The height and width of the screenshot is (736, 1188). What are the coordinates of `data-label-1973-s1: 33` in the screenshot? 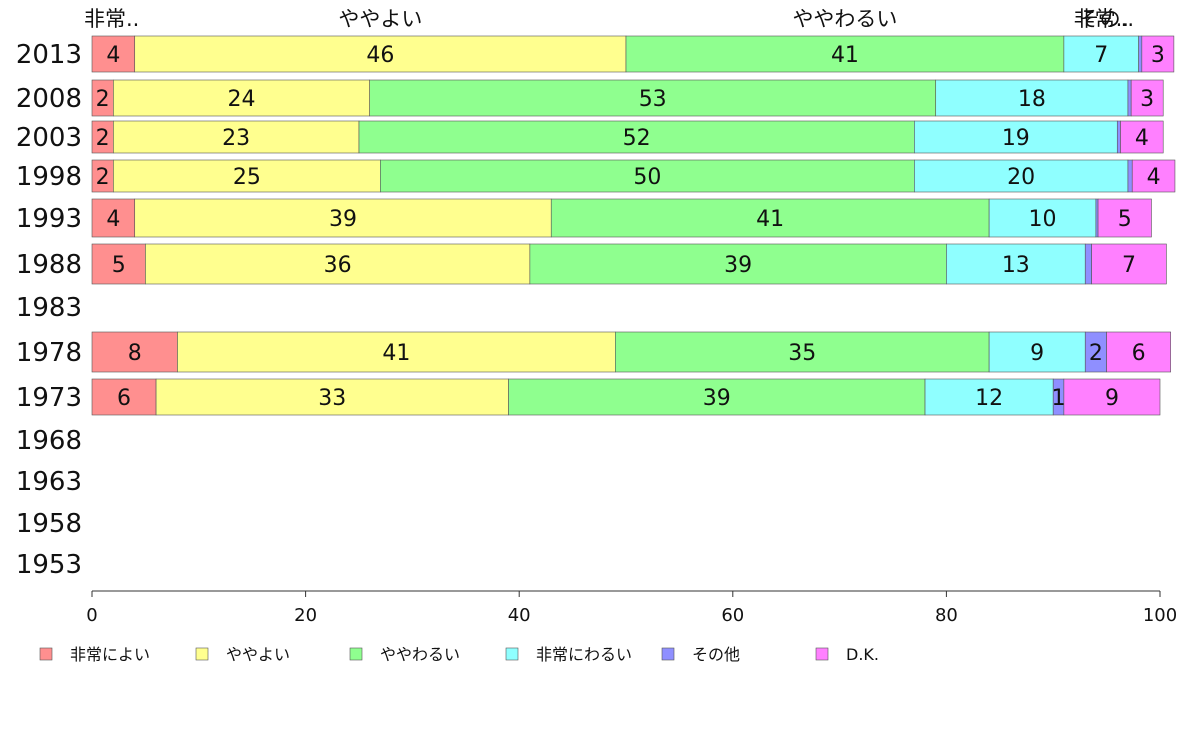 It's located at (332, 398).